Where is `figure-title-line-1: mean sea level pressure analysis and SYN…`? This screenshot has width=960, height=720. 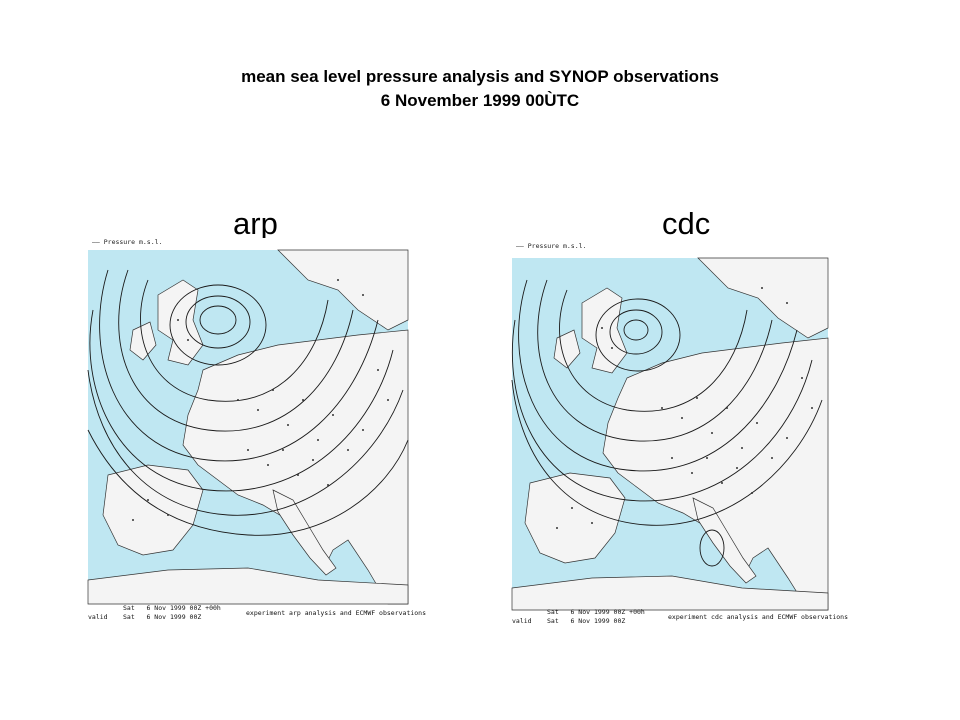
figure-title-line-1: mean sea level pressure analysis and SYN… is located at coordinates (480, 76).